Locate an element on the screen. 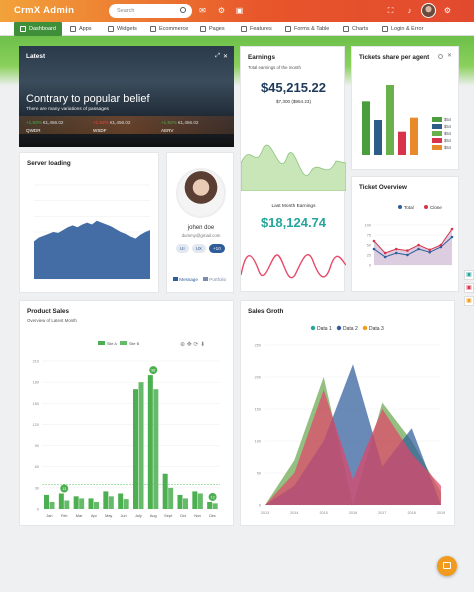 The width and height of the screenshot is (474, 592). reset-icon: ⟳ is located at coordinates (196, 345).